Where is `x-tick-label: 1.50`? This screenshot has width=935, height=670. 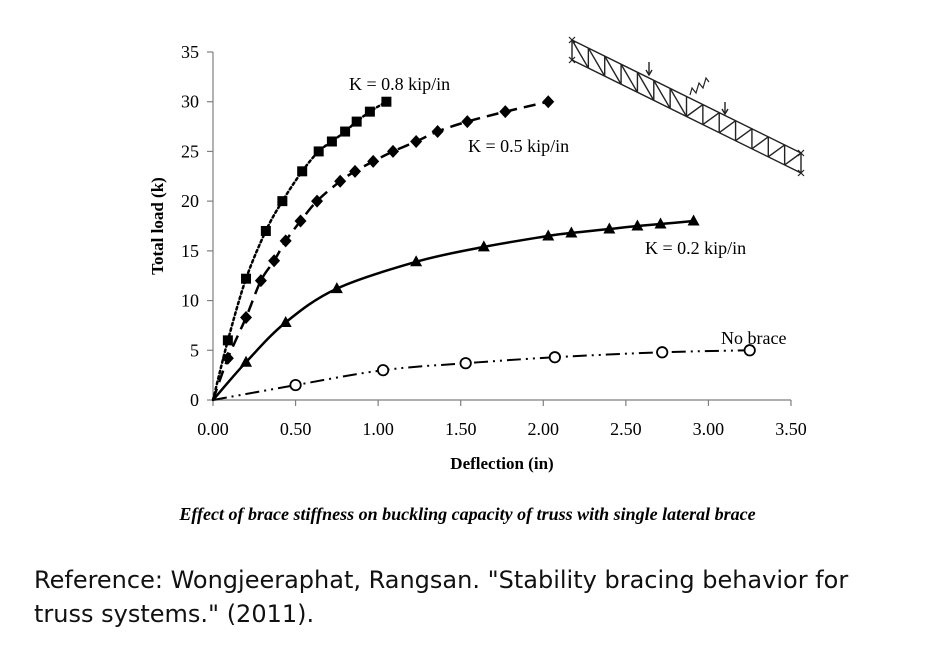
x-tick-label: 1.50 is located at coordinates (461, 429).